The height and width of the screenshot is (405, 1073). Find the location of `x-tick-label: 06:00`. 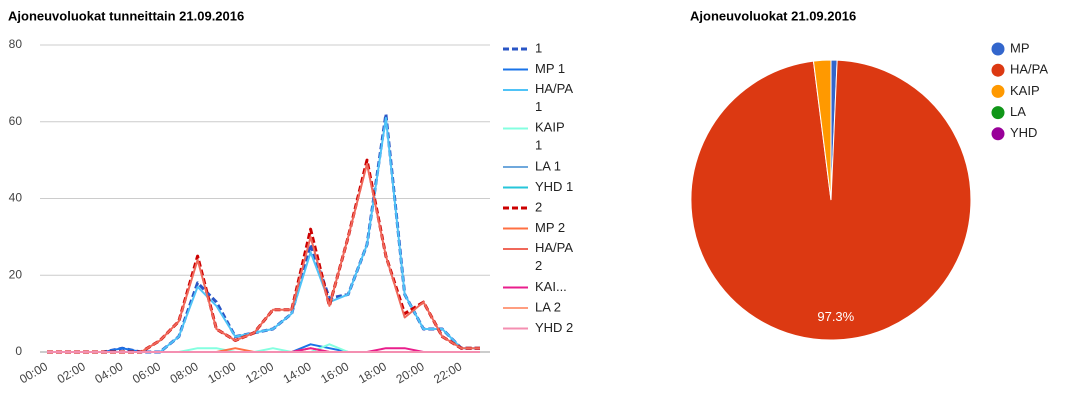

x-tick-label: 06:00 is located at coordinates (146, 372).